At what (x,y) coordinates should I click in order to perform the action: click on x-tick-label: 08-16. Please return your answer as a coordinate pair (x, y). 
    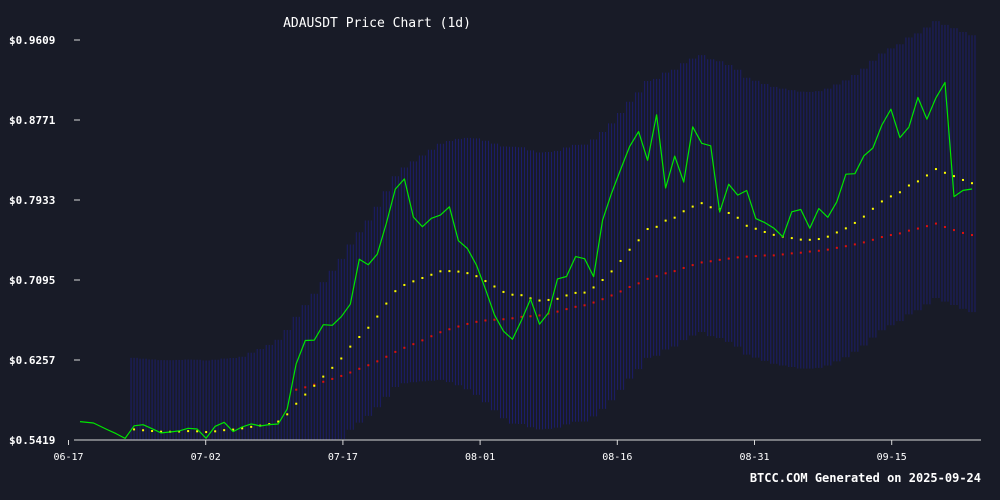
    Looking at the image, I should click on (617, 457).